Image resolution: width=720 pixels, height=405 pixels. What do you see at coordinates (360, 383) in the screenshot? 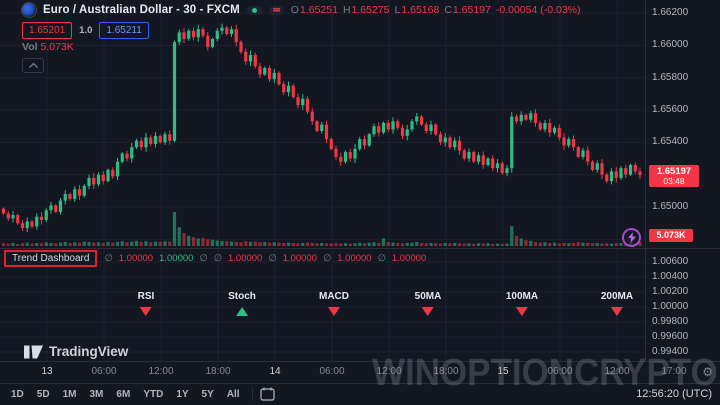
I see `toolbar-separator` at bounding box center [360, 383].